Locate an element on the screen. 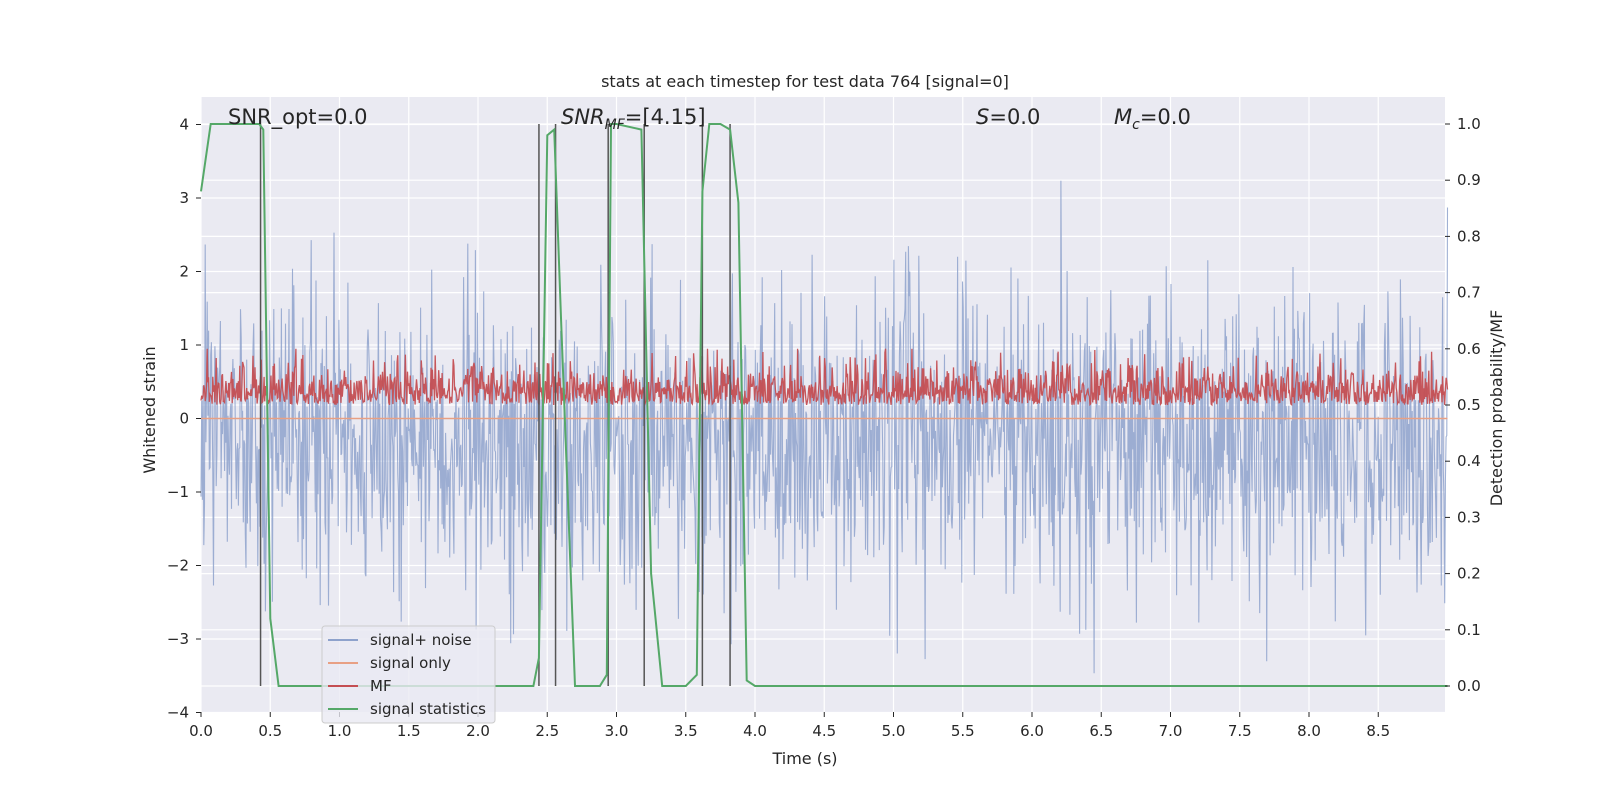 This screenshot has height=800, width=1600. y-axis-ticks: 4 3 2 1 0 −1 −2 −3 −4 is located at coordinates (184, 419).